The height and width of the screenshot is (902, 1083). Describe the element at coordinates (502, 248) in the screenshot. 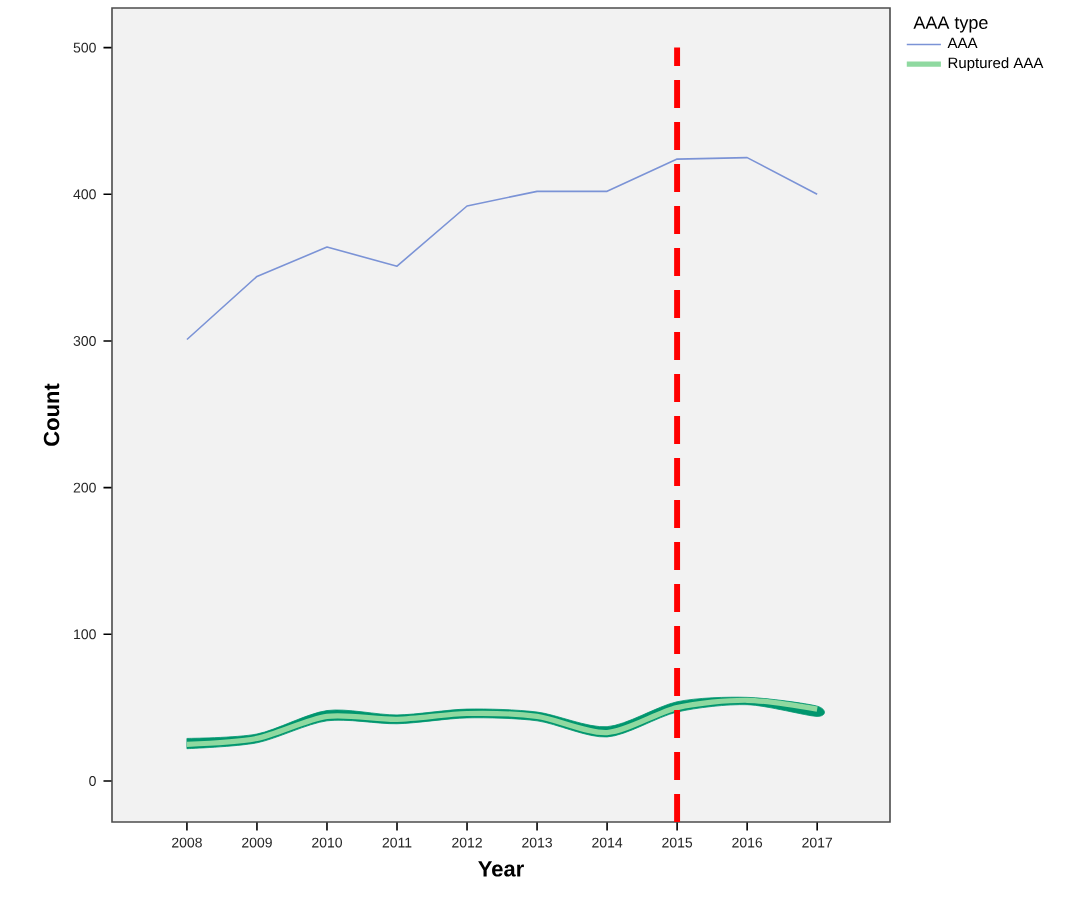

I see `line-series` at that location.